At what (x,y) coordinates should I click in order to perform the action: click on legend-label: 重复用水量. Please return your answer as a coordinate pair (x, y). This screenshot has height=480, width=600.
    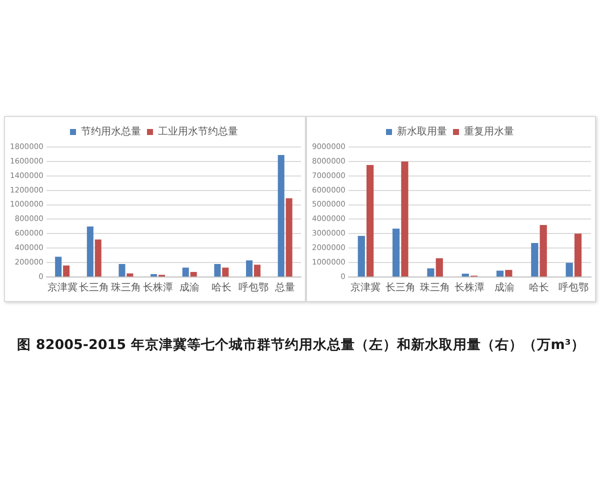
    Looking at the image, I should click on (489, 132).